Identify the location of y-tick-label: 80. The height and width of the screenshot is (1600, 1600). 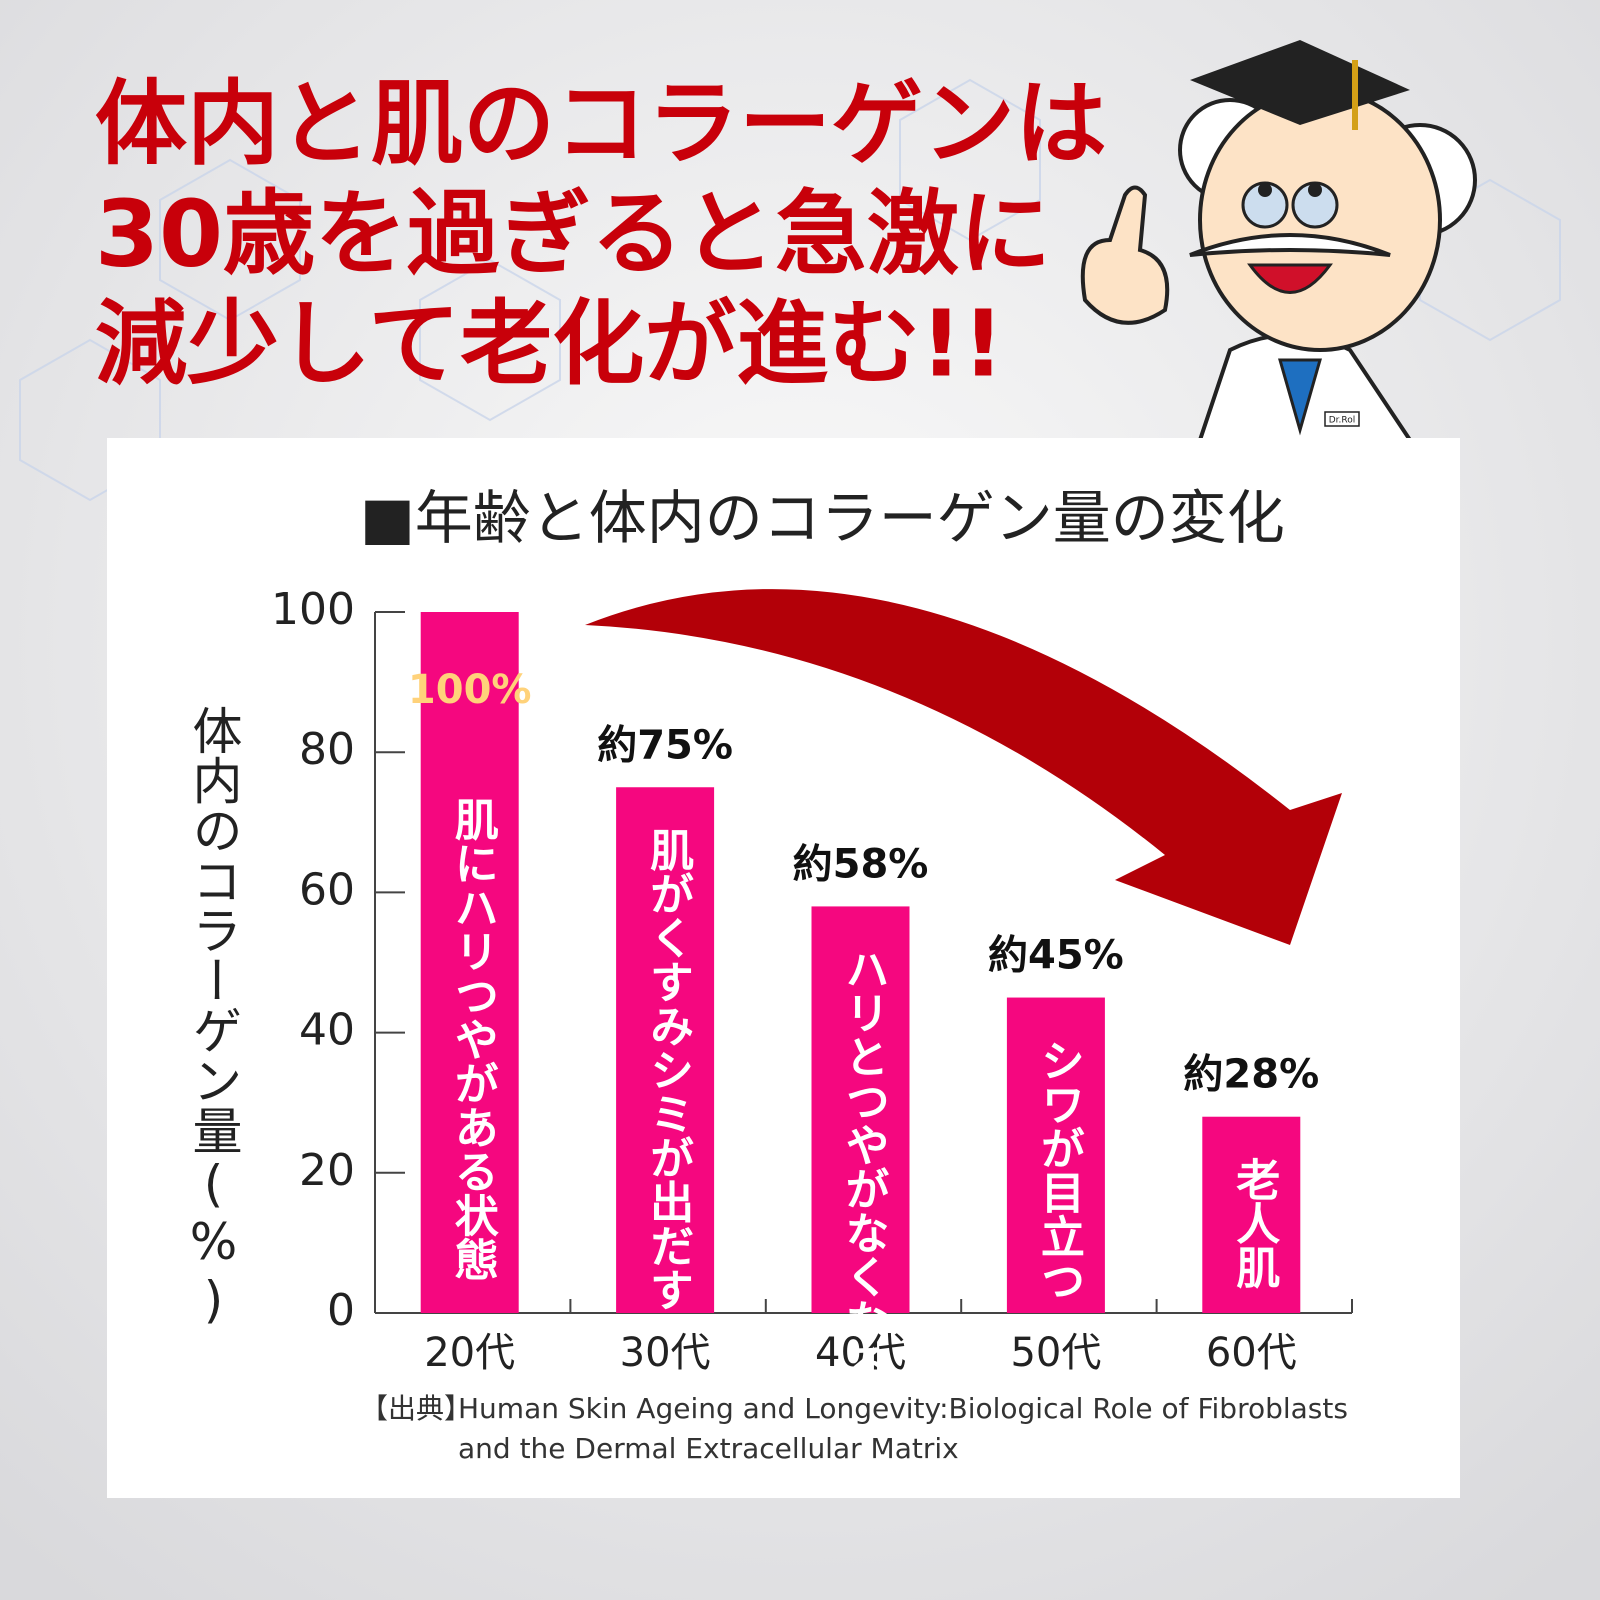
(327, 749).